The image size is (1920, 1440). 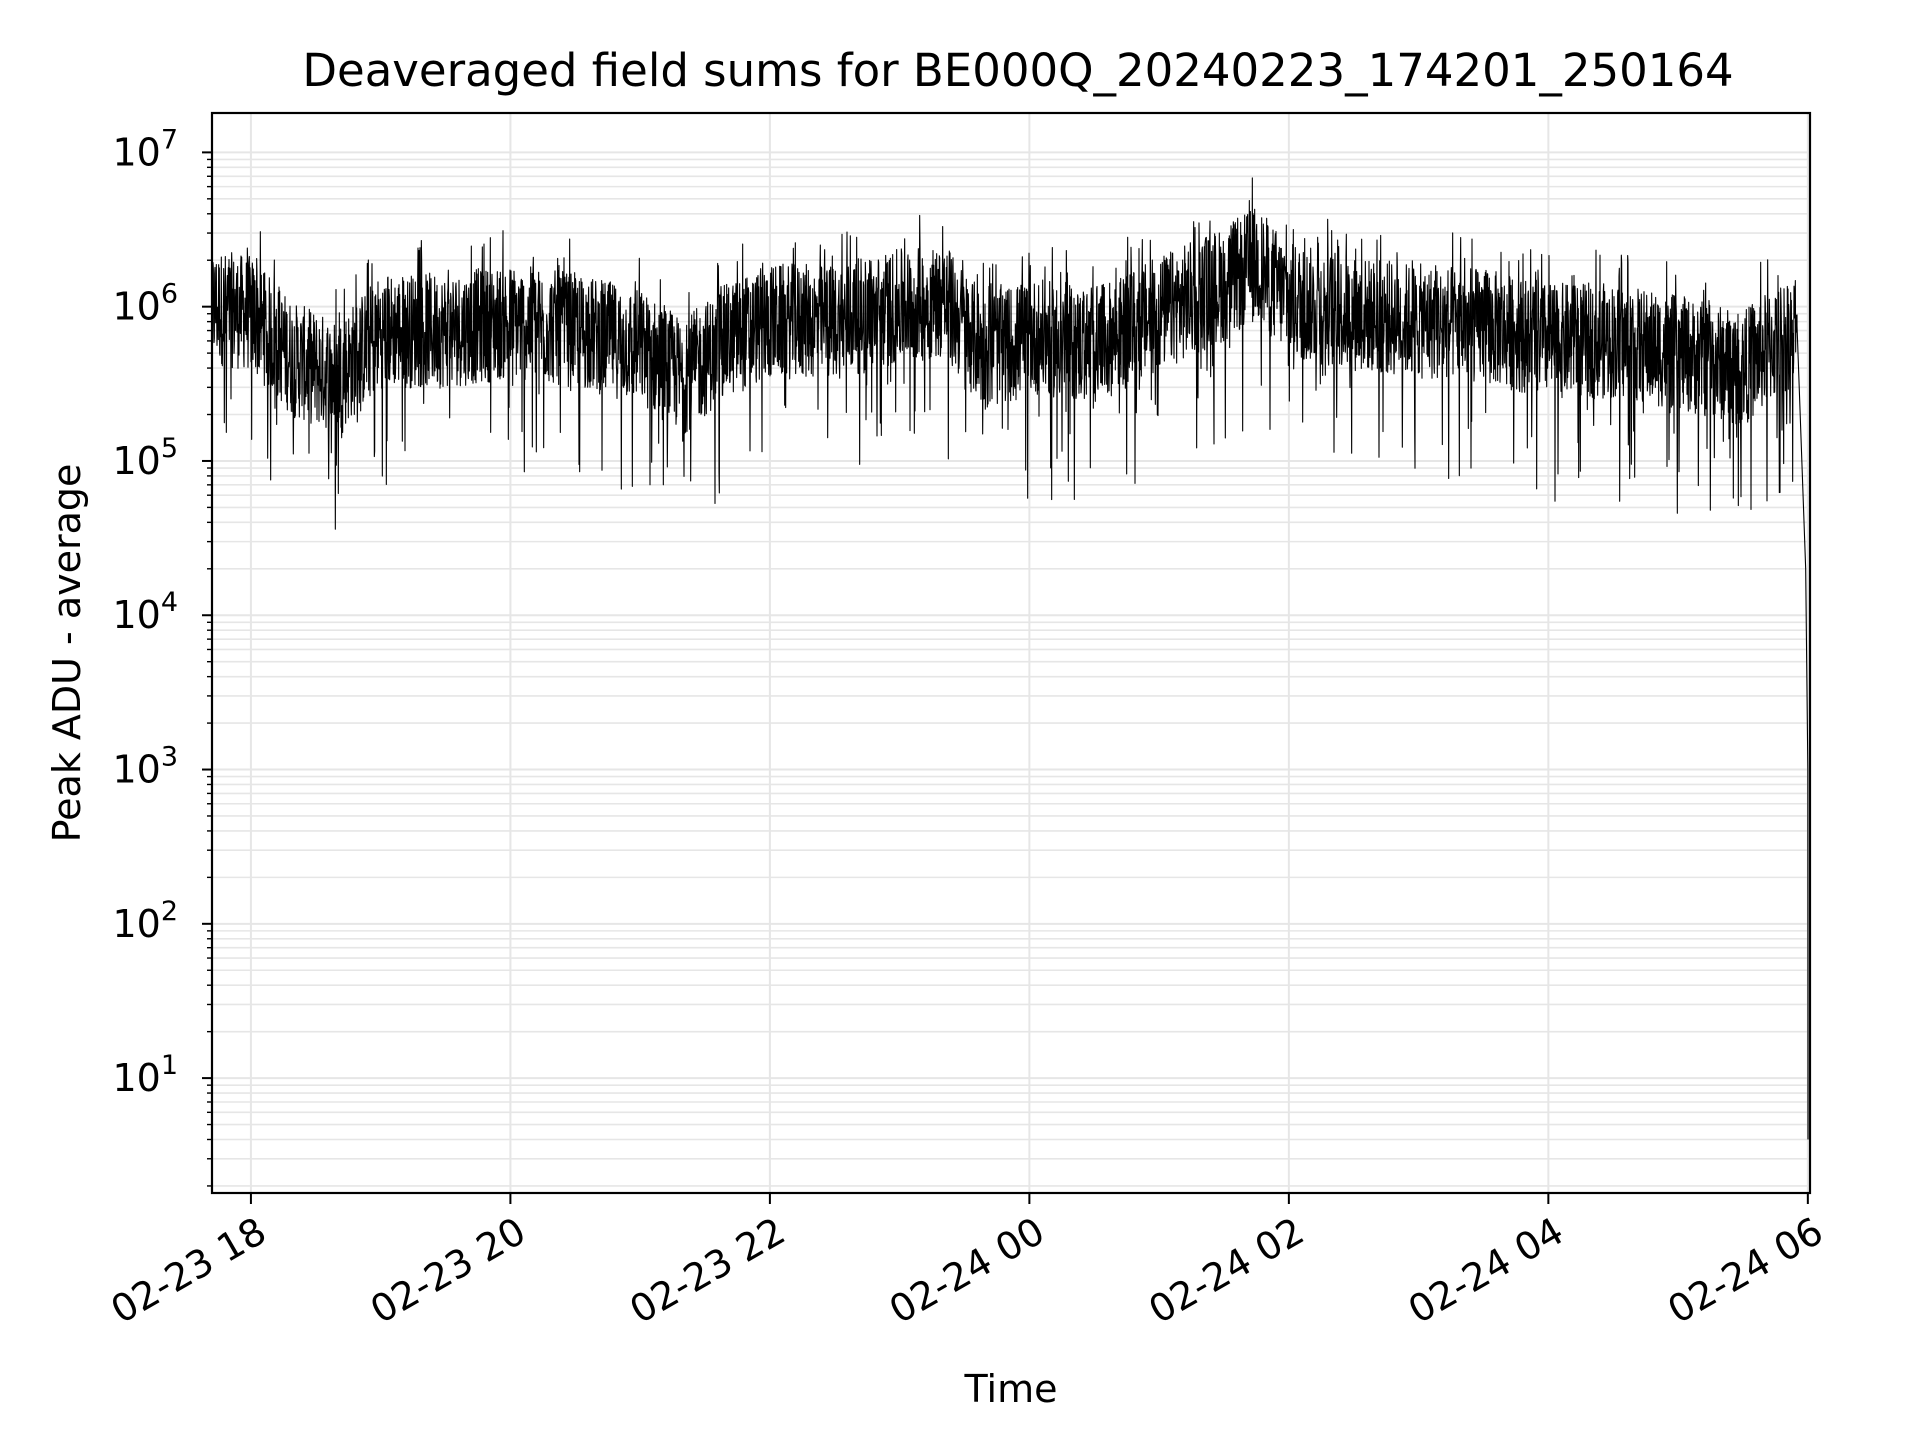 What do you see at coordinates (145, 304) in the screenshot?
I see `y-tick-label: 106` at bounding box center [145, 304].